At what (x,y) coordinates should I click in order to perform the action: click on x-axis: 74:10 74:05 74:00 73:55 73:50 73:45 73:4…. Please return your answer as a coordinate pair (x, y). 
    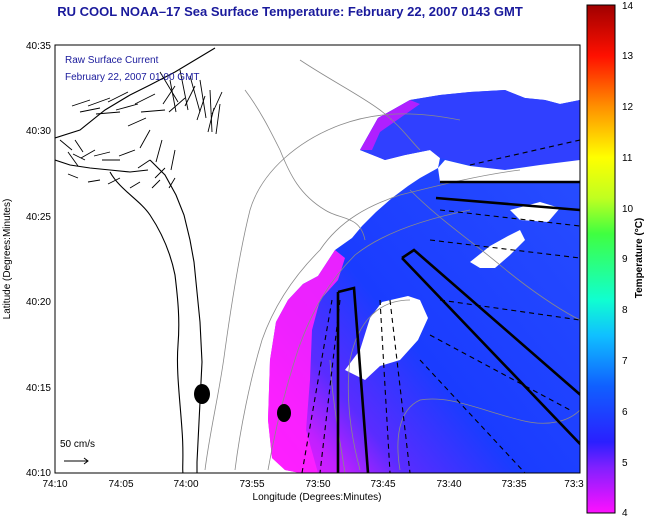
    Looking at the image, I should click on (313, 491).